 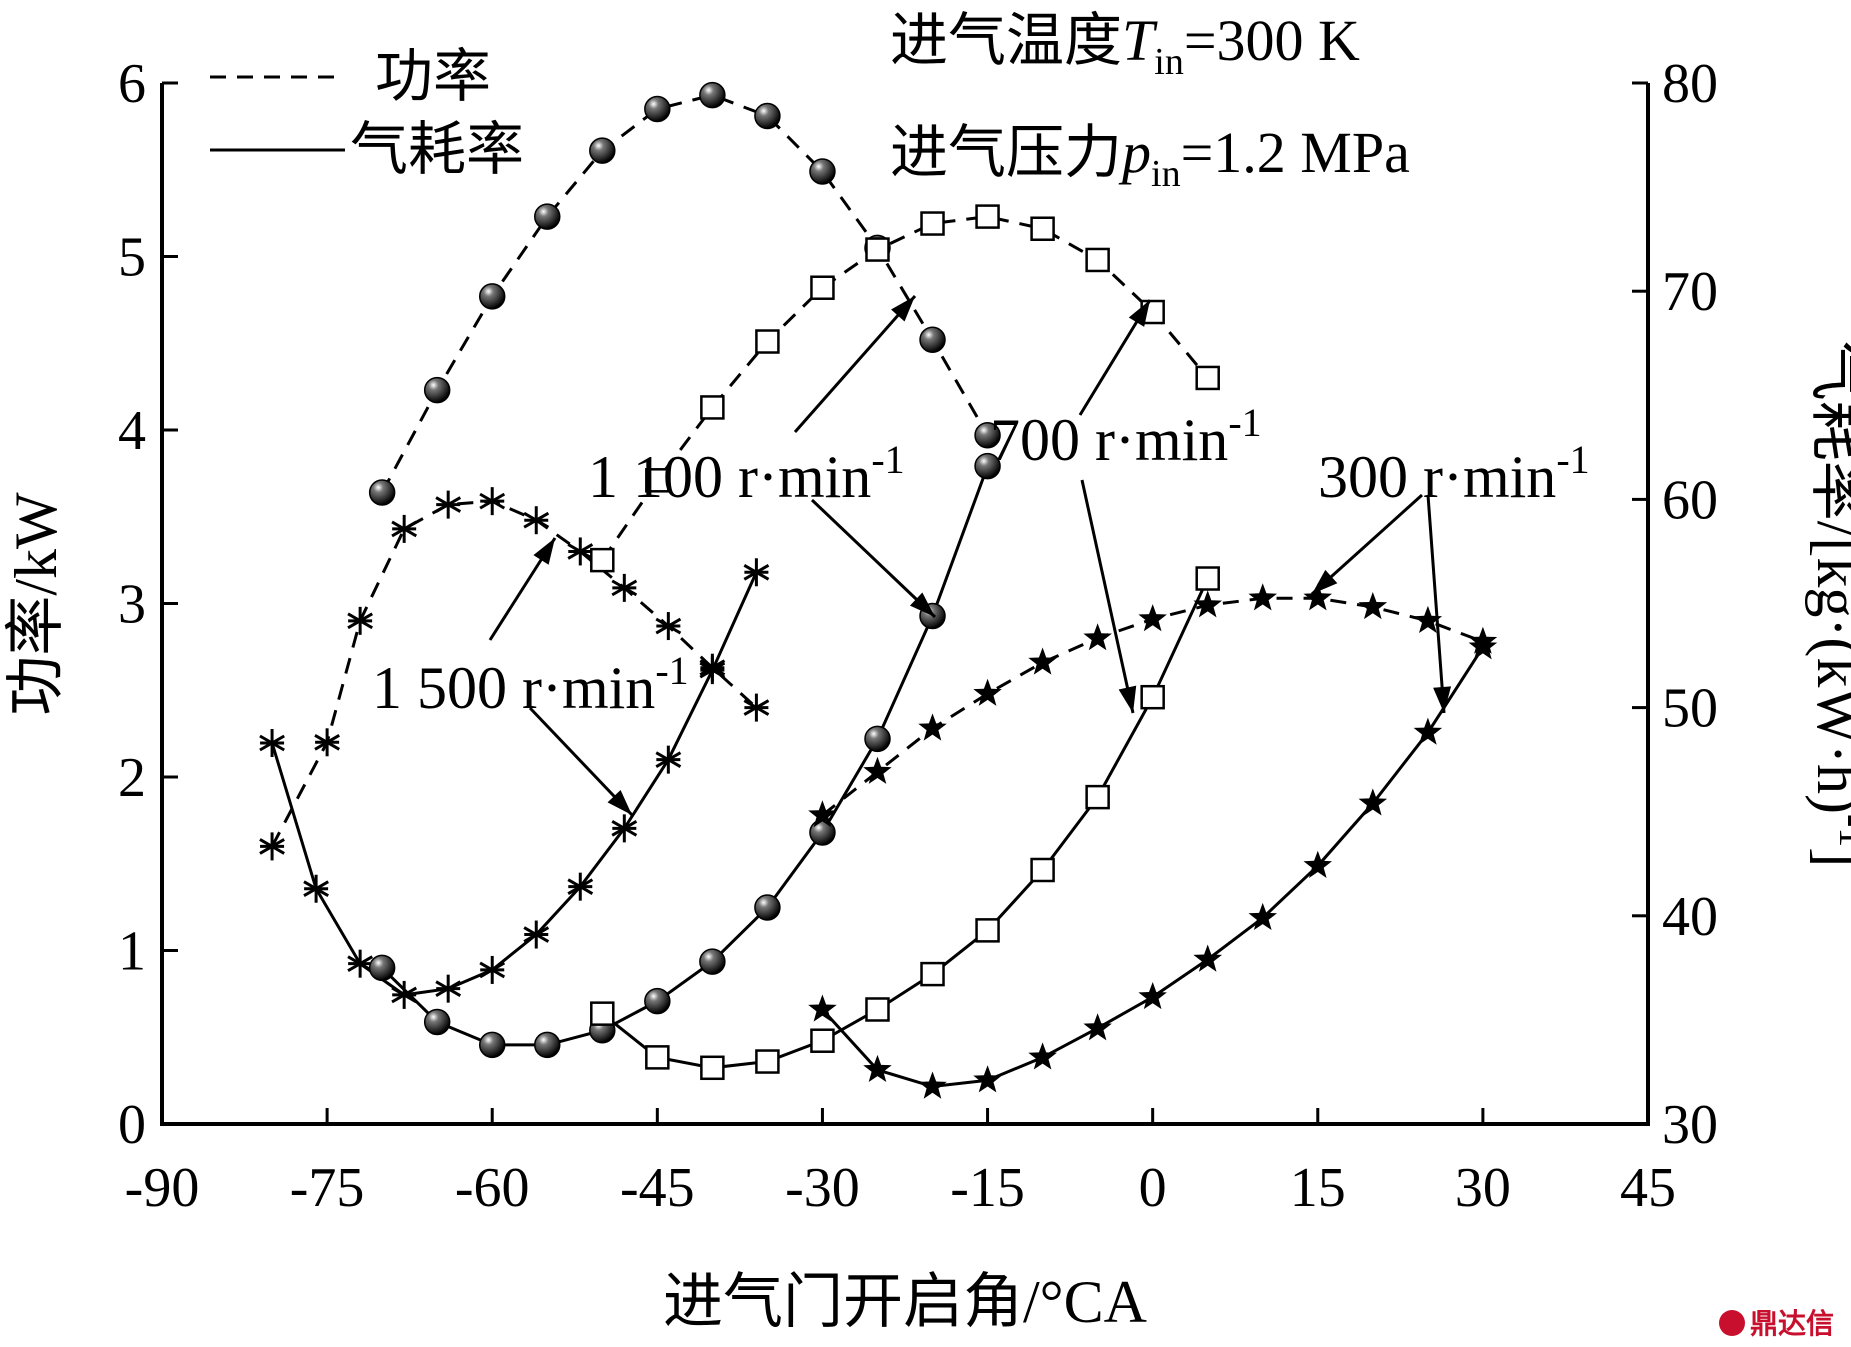 I want to click on intake-pressure-label: 进气压力pin=1.2 MPa, so click(x=1150, y=157).